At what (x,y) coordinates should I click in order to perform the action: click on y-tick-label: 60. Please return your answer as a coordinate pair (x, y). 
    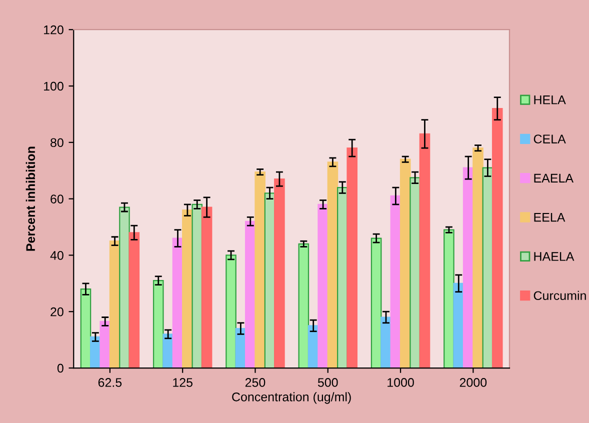
    Looking at the image, I should click on (57, 199).